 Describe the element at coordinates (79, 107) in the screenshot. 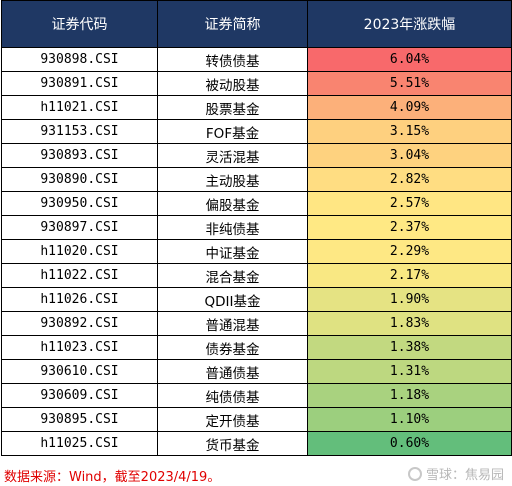

I see `cell-code: h11021.CSI` at that location.